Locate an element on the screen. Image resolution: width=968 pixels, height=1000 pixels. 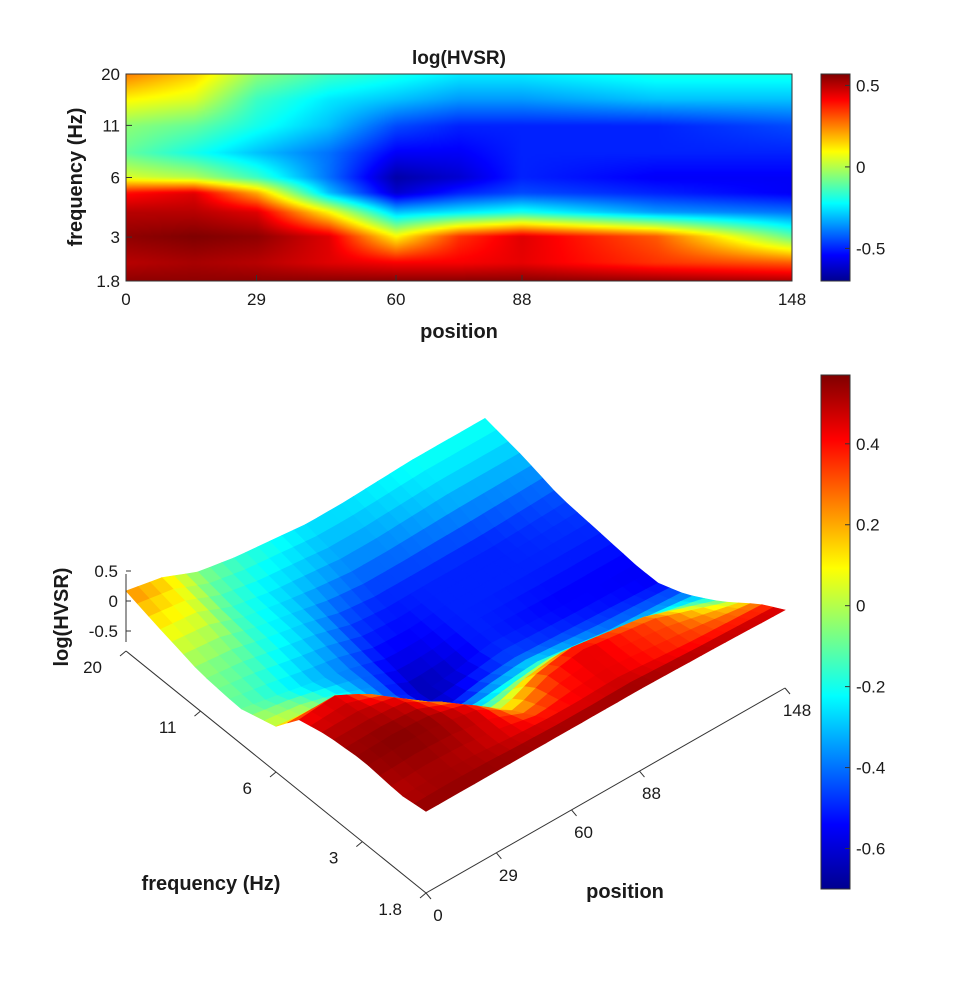
surface-x-label: position is located at coordinates (625, 892).